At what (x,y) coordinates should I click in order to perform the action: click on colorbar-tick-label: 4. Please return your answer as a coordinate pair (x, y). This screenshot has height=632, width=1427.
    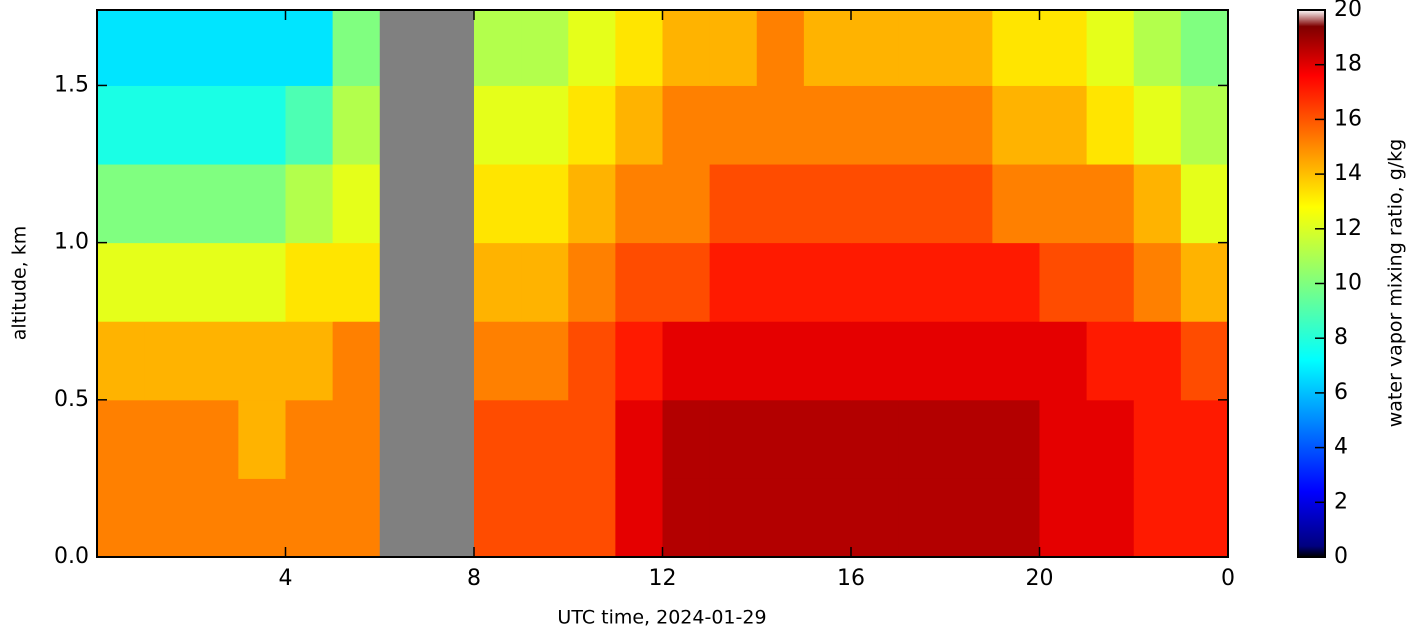
    Looking at the image, I should click on (1341, 447).